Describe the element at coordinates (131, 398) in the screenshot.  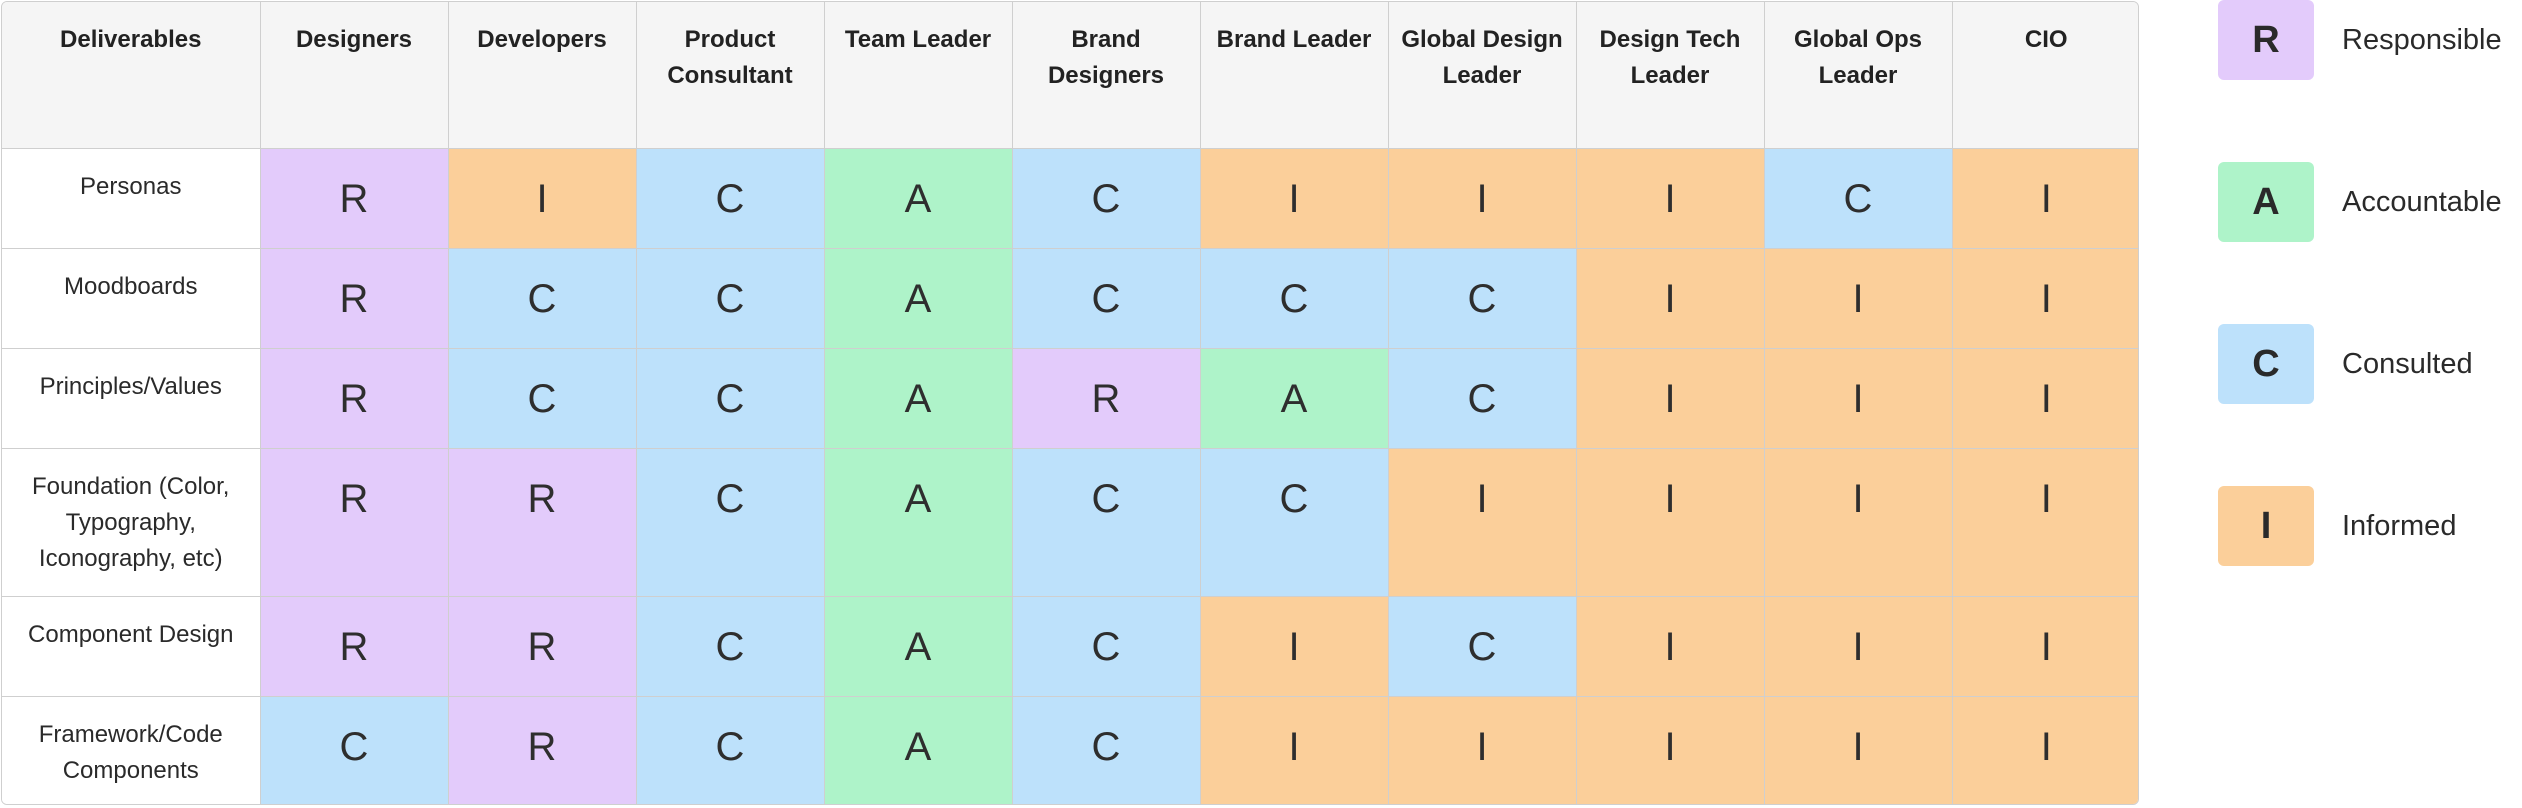
I see `row-label: Principles/Values` at that location.